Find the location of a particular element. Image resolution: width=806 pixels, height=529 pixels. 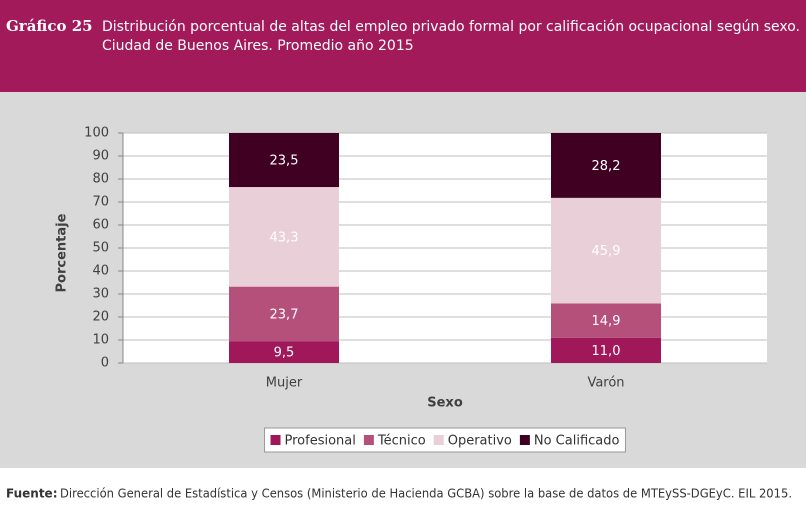

value-label: 9,5 is located at coordinates (284, 353).